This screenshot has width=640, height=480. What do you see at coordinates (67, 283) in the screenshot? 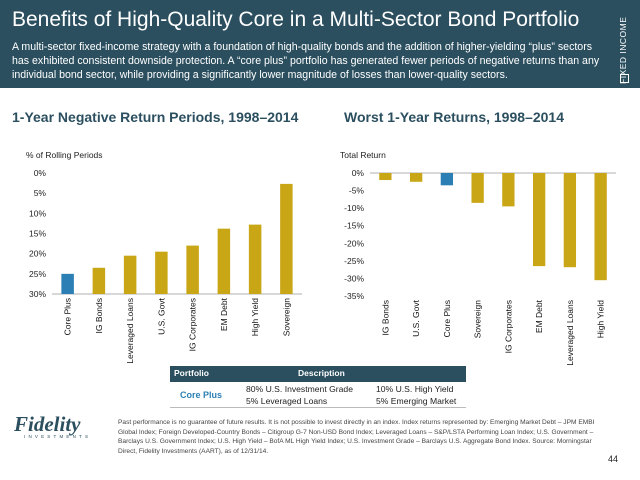
I see `left-bar-core-plus` at bounding box center [67, 283].